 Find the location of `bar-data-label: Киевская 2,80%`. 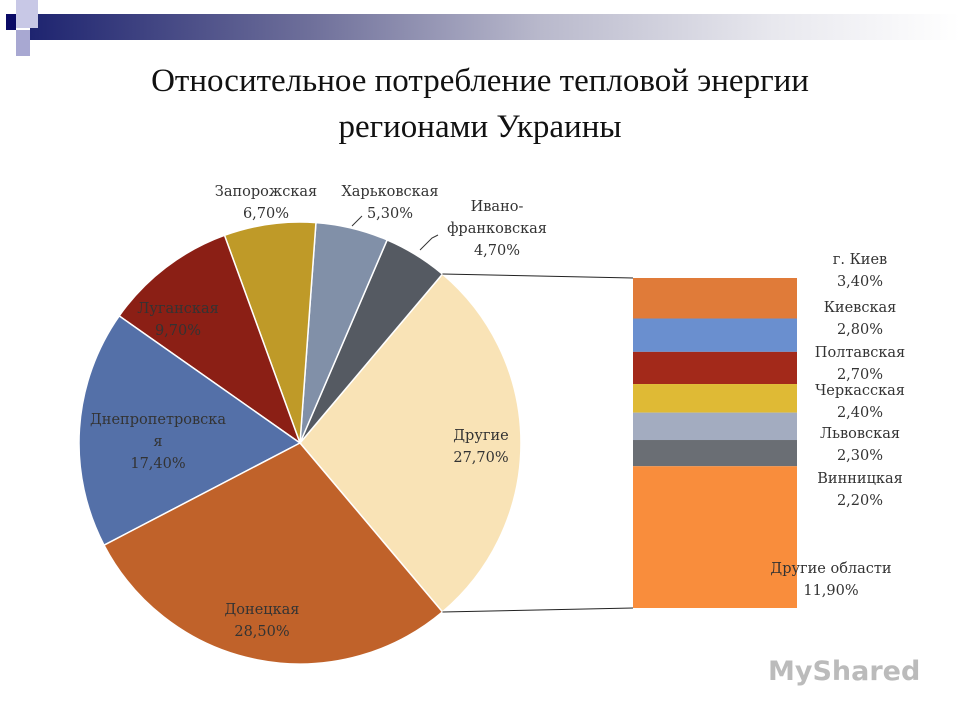

bar-data-label: Киевская 2,80% is located at coordinates (860, 319).